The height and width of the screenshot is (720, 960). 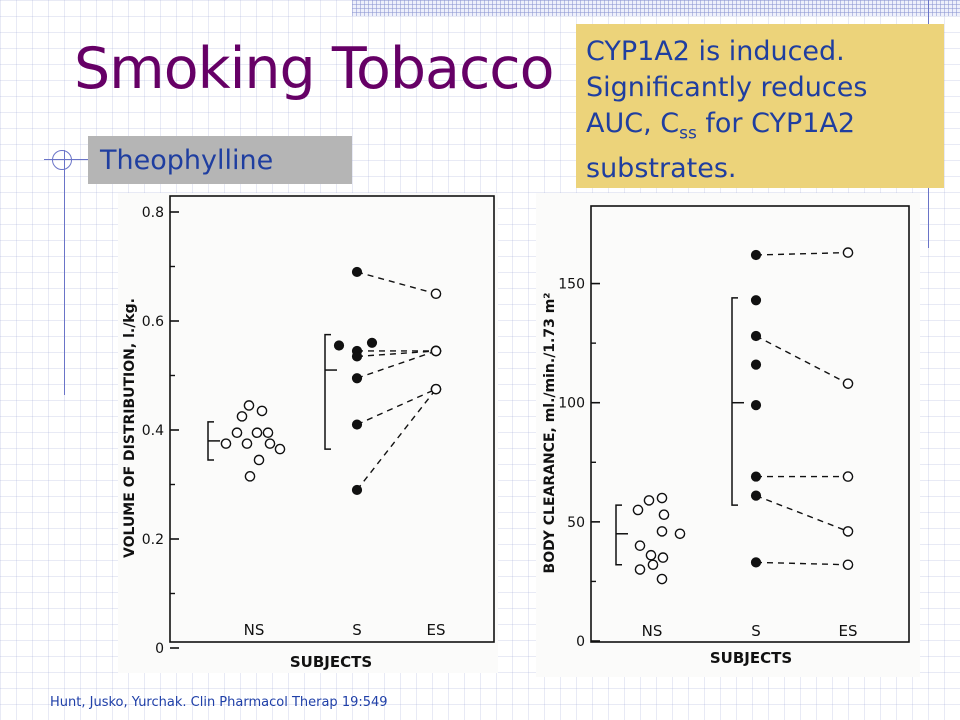 What do you see at coordinates (153, 213) in the screenshot?
I see `y-tick-label: 0.8` at bounding box center [153, 213].